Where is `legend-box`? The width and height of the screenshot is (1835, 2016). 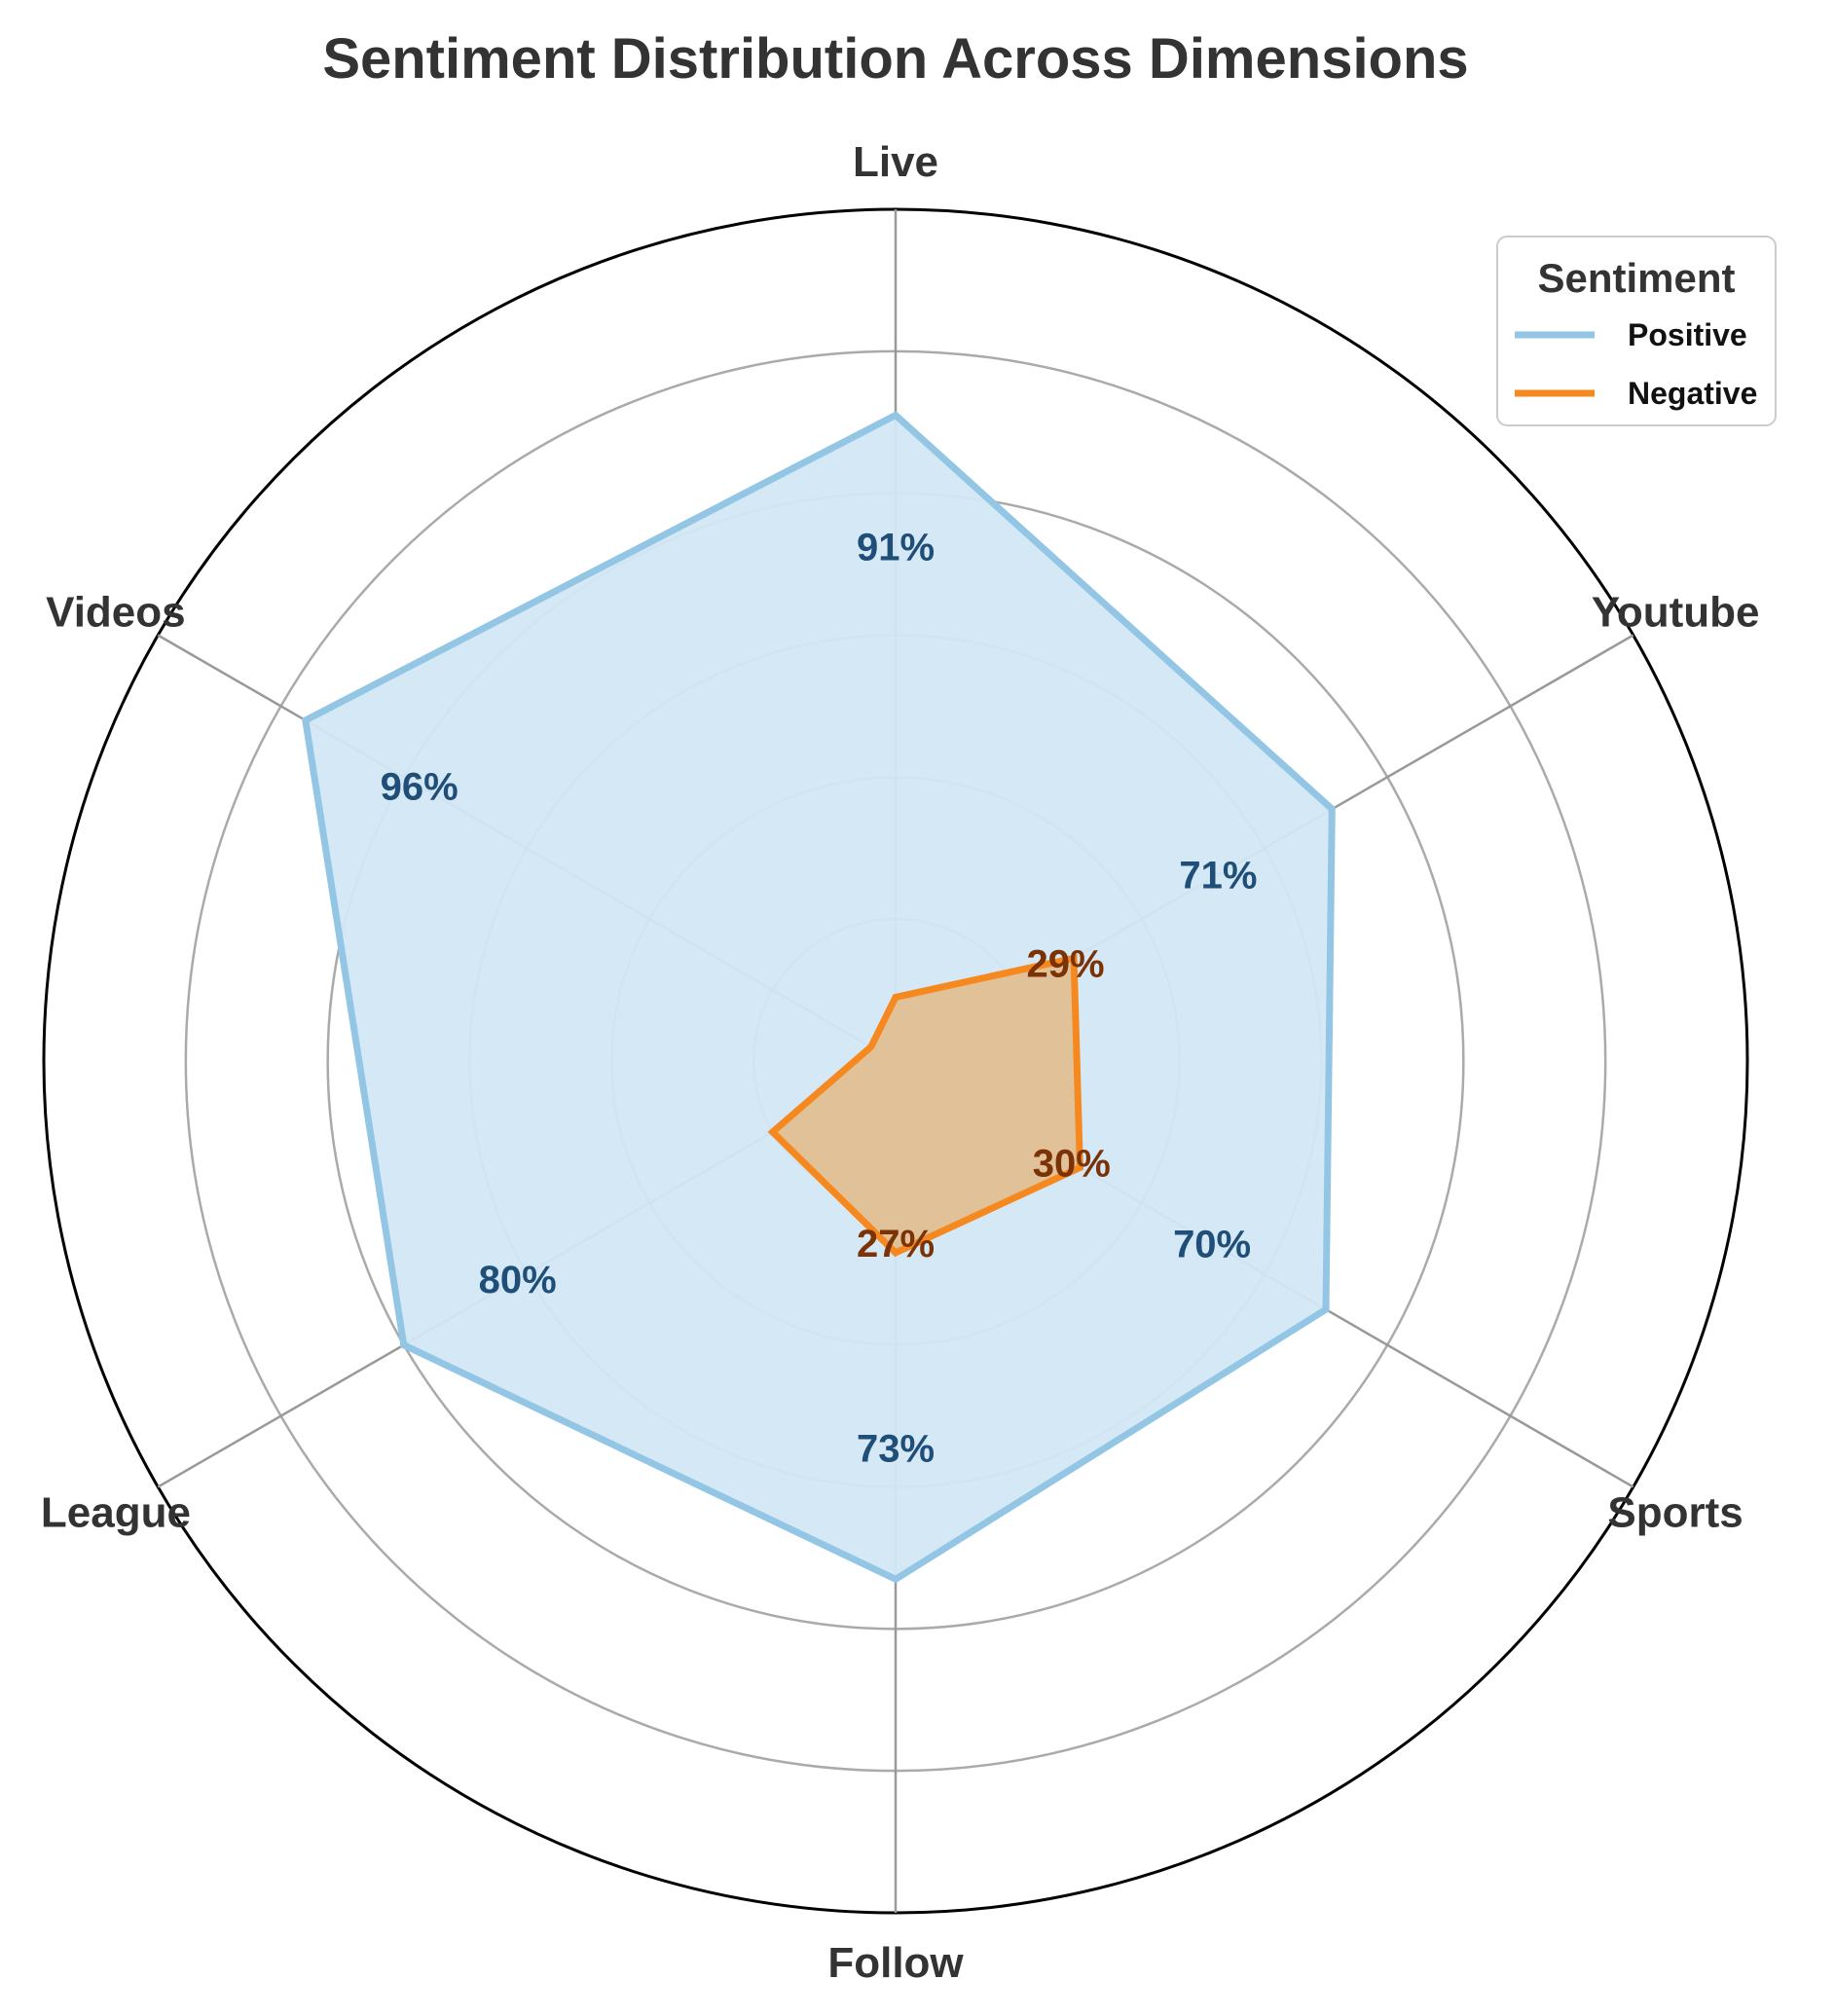 legend-box is located at coordinates (1636, 331).